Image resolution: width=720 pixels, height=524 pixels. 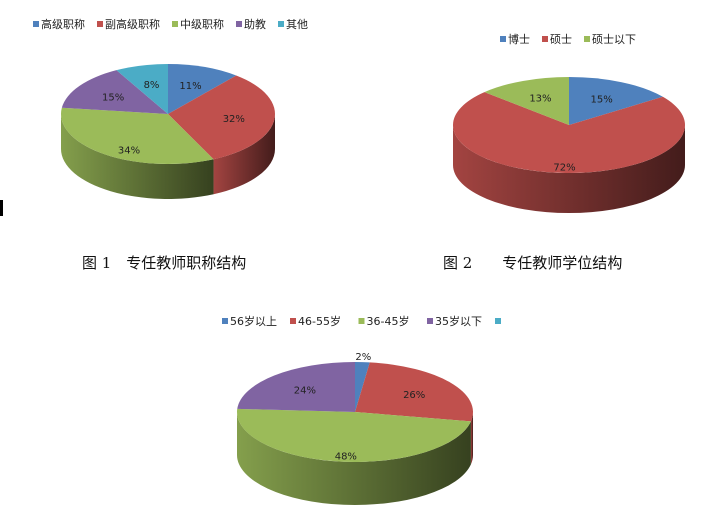 I want to click on edge-mark, so click(x=1, y=208).